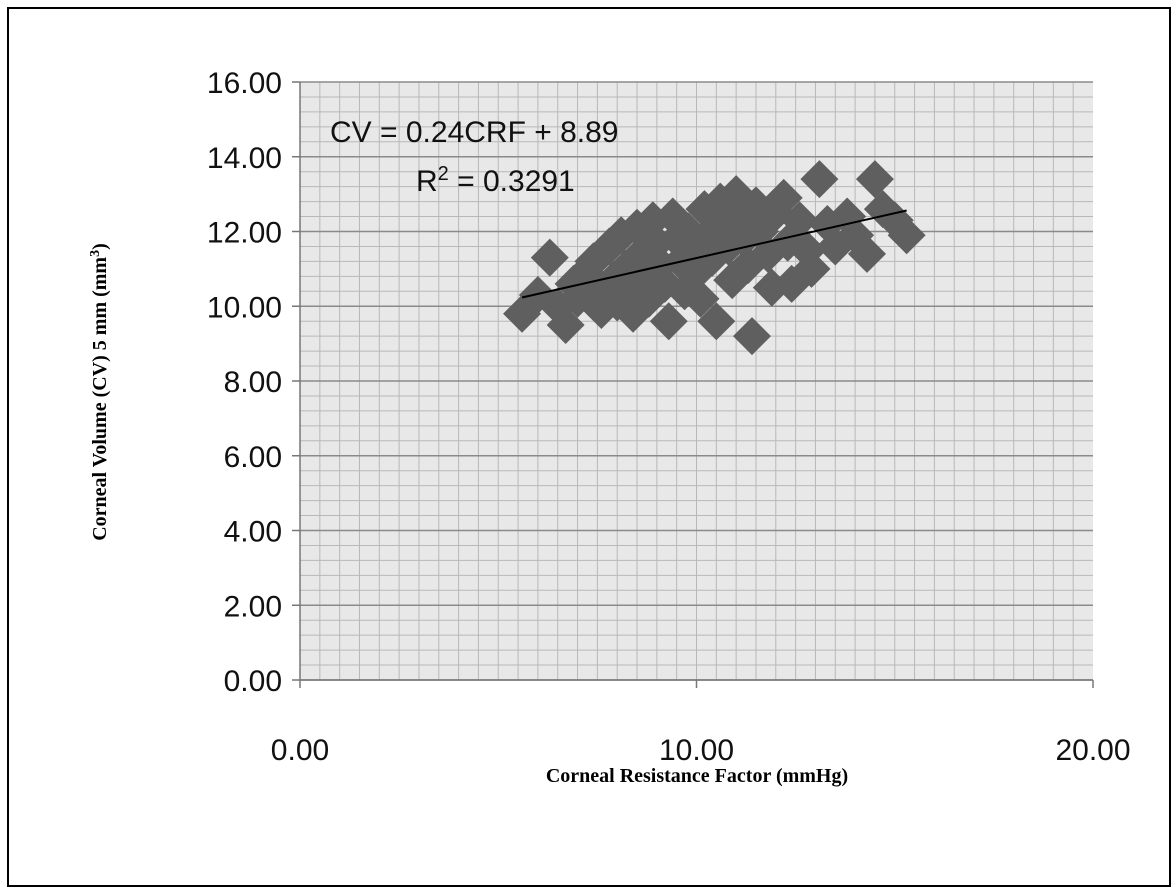  Describe the element at coordinates (244, 307) in the screenshot. I see `y-tick-label: 10.00` at that location.